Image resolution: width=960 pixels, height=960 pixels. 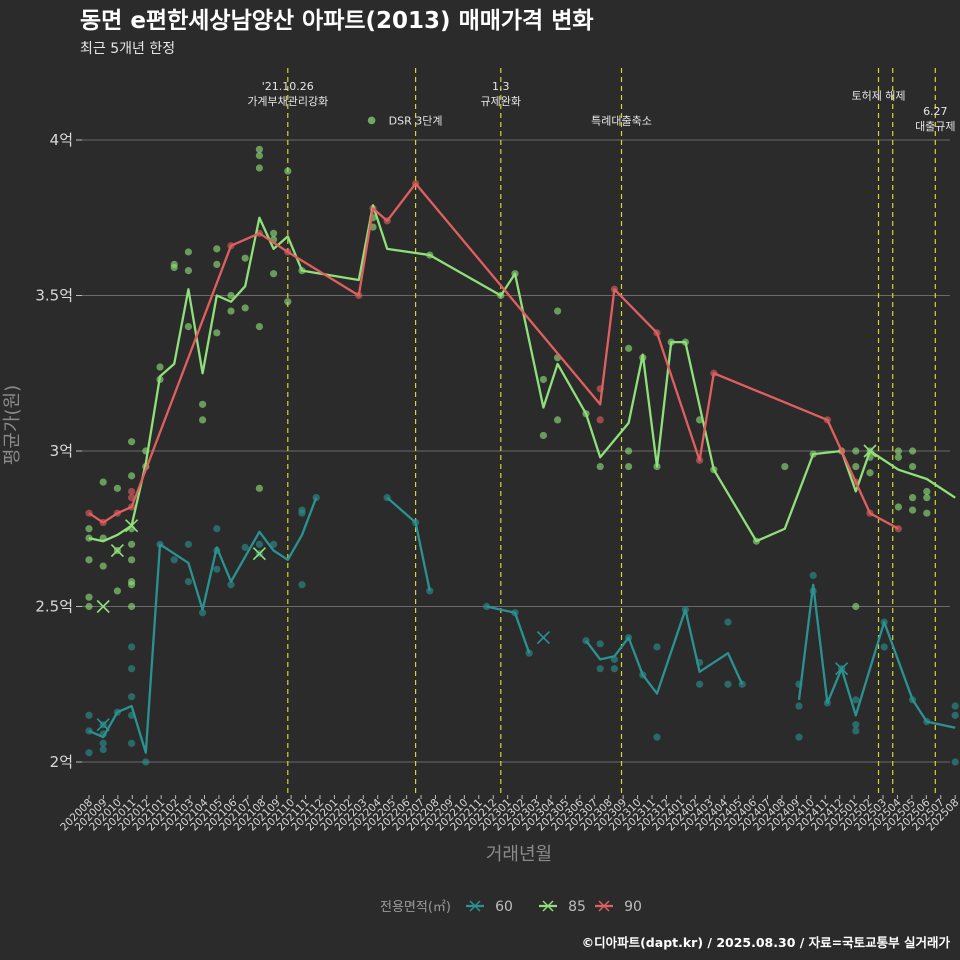 What do you see at coordinates (519, 854) in the screenshot?
I see `x-axis-label: 거래년월` at bounding box center [519, 854].